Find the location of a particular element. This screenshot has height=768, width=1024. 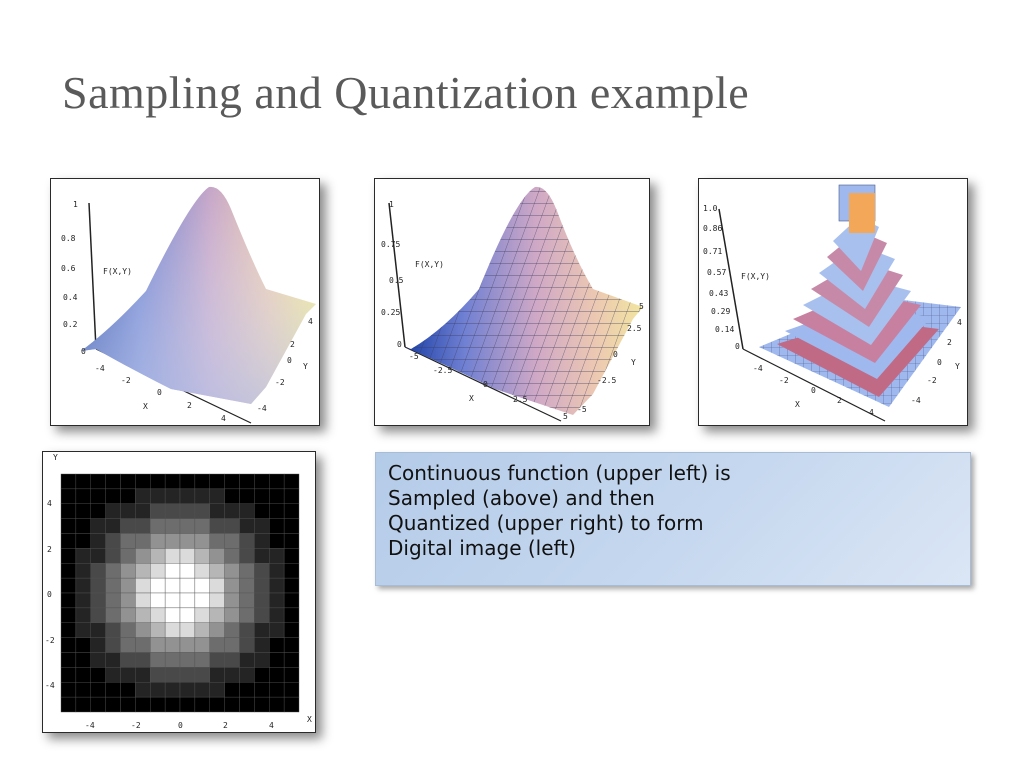

z-axis is located at coordinates (92, 276).